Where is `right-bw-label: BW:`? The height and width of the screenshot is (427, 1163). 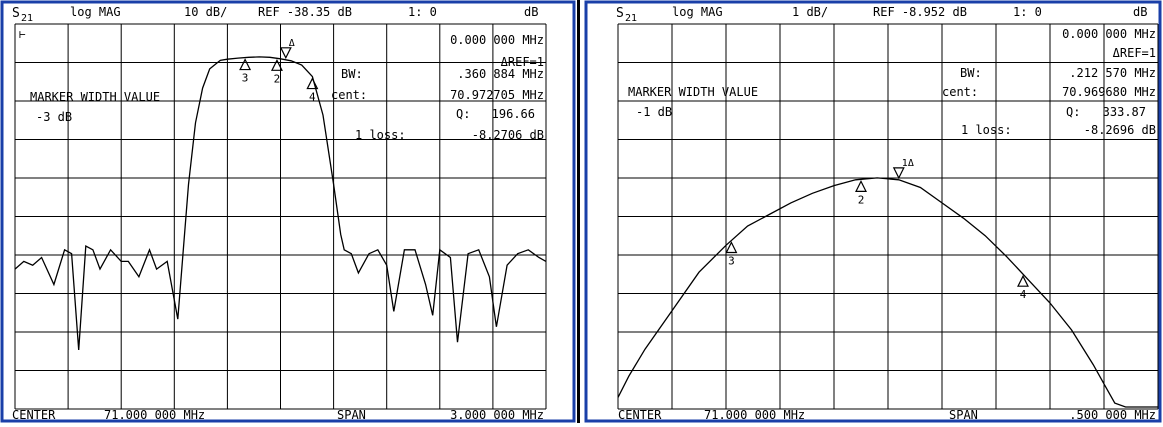 right-bw-label: BW: is located at coordinates (971, 73).